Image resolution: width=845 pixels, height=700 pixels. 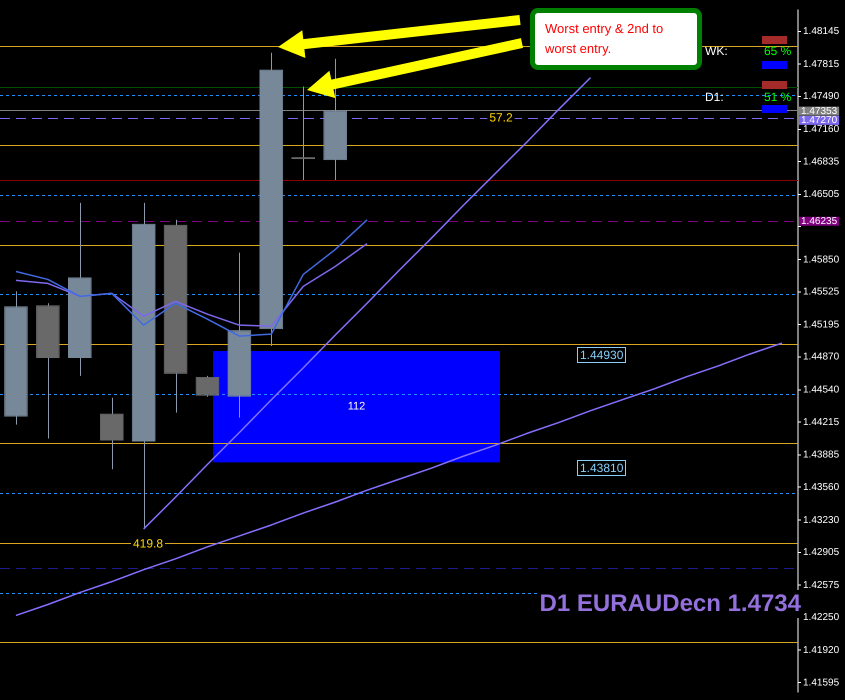 I want to click on y-tick-label: 1.42575, so click(x=821, y=585).